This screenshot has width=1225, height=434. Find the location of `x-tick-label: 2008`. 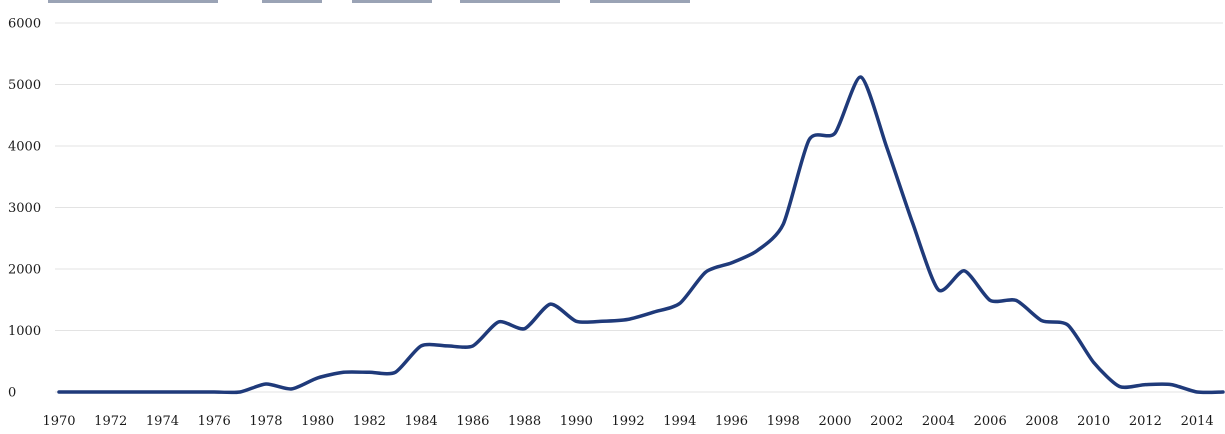

x-tick-label: 2008 is located at coordinates (1041, 421).